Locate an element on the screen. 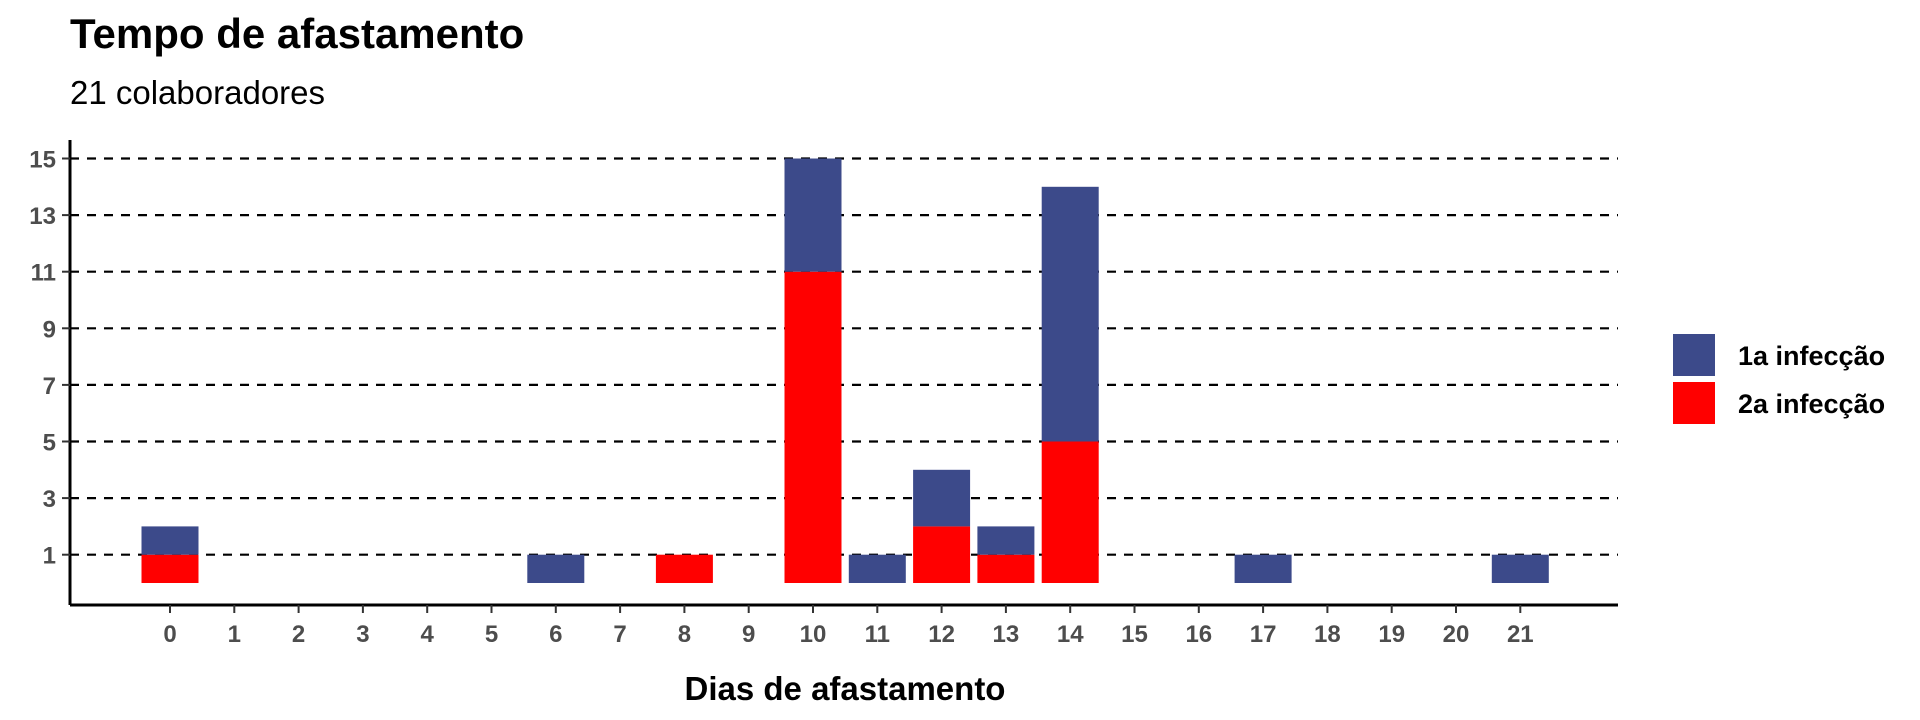  x-tick-label: 10 is located at coordinates (813, 634).